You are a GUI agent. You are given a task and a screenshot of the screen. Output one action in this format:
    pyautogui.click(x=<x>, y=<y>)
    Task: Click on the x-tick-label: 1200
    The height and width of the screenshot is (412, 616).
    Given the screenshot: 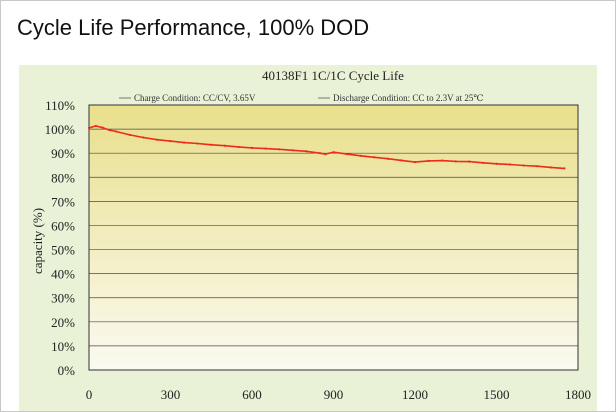 What is the action you would take?
    pyautogui.click(x=415, y=394)
    